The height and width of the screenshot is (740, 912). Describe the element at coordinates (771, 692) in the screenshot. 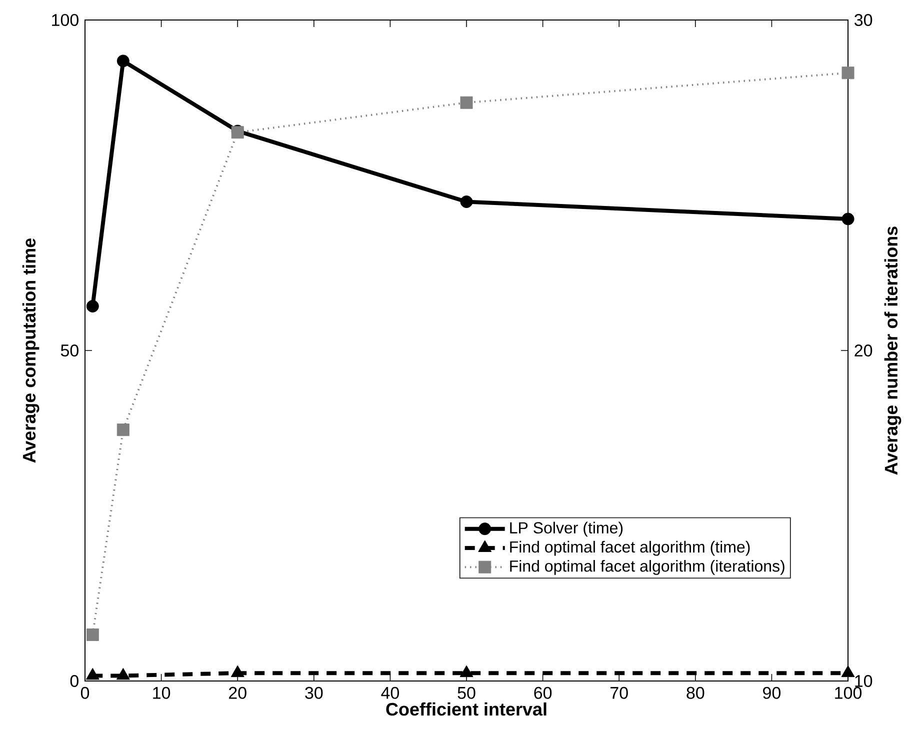

I see `x-tick-label: 90` at that location.